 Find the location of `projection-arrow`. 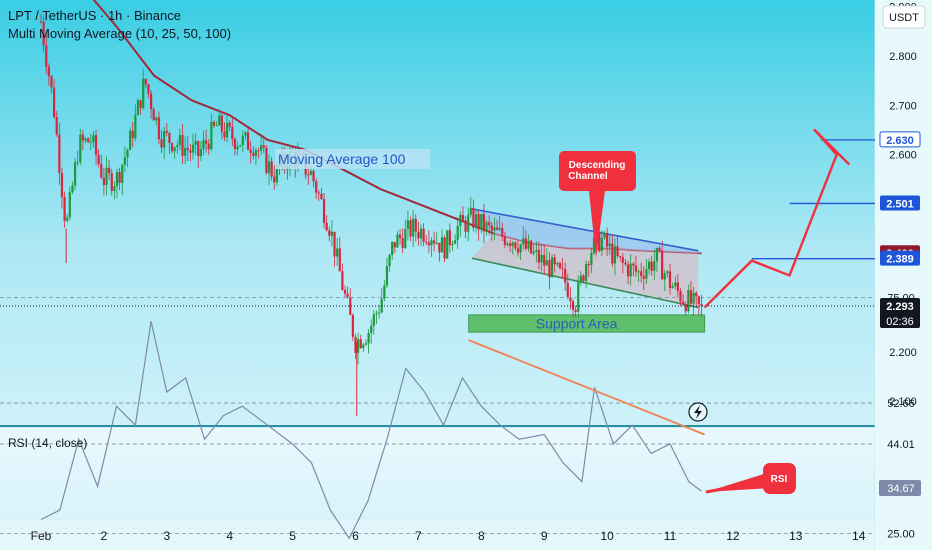

projection-arrow is located at coordinates (777, 218).